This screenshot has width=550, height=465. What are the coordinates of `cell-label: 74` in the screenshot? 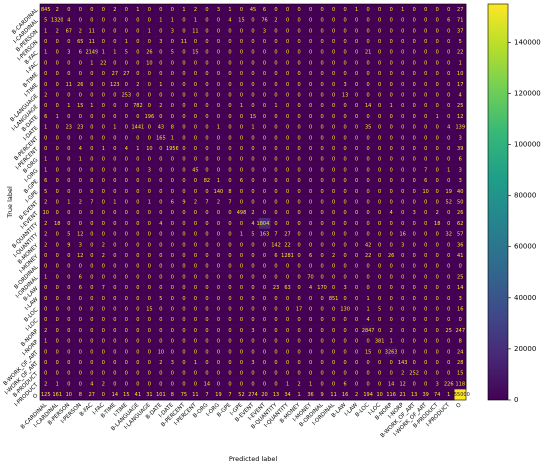 It's located at (437, 395).